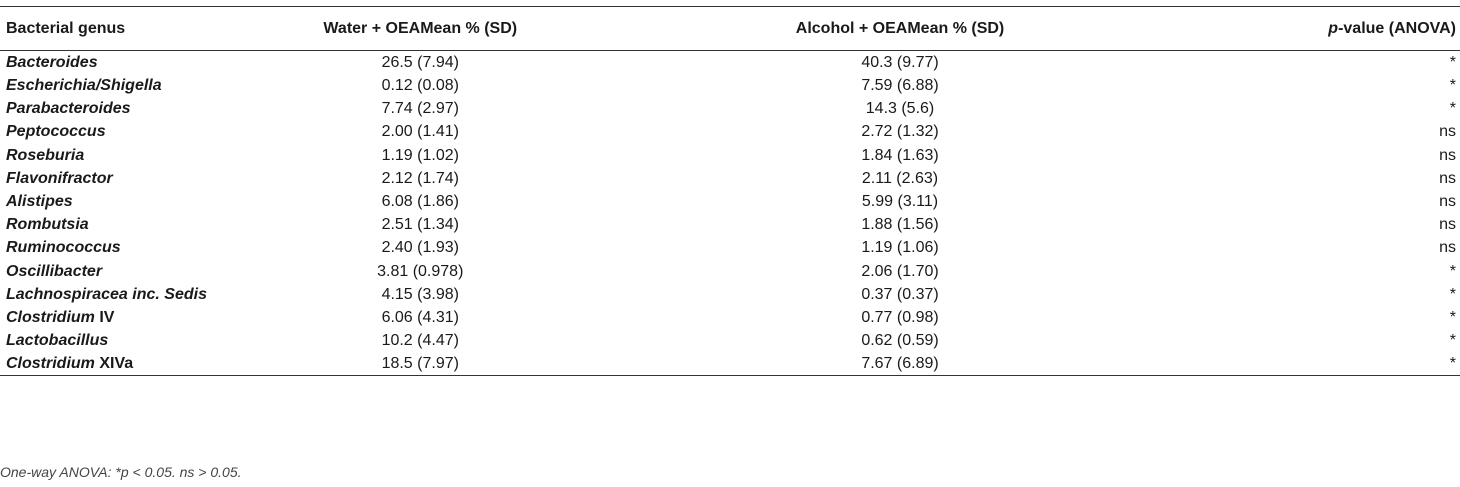 This screenshot has height=487, width=1460. I want to click on table-row: Clostridium XIVa 18.5 (7.97) 7.67 (6.89) *, so click(730, 364).